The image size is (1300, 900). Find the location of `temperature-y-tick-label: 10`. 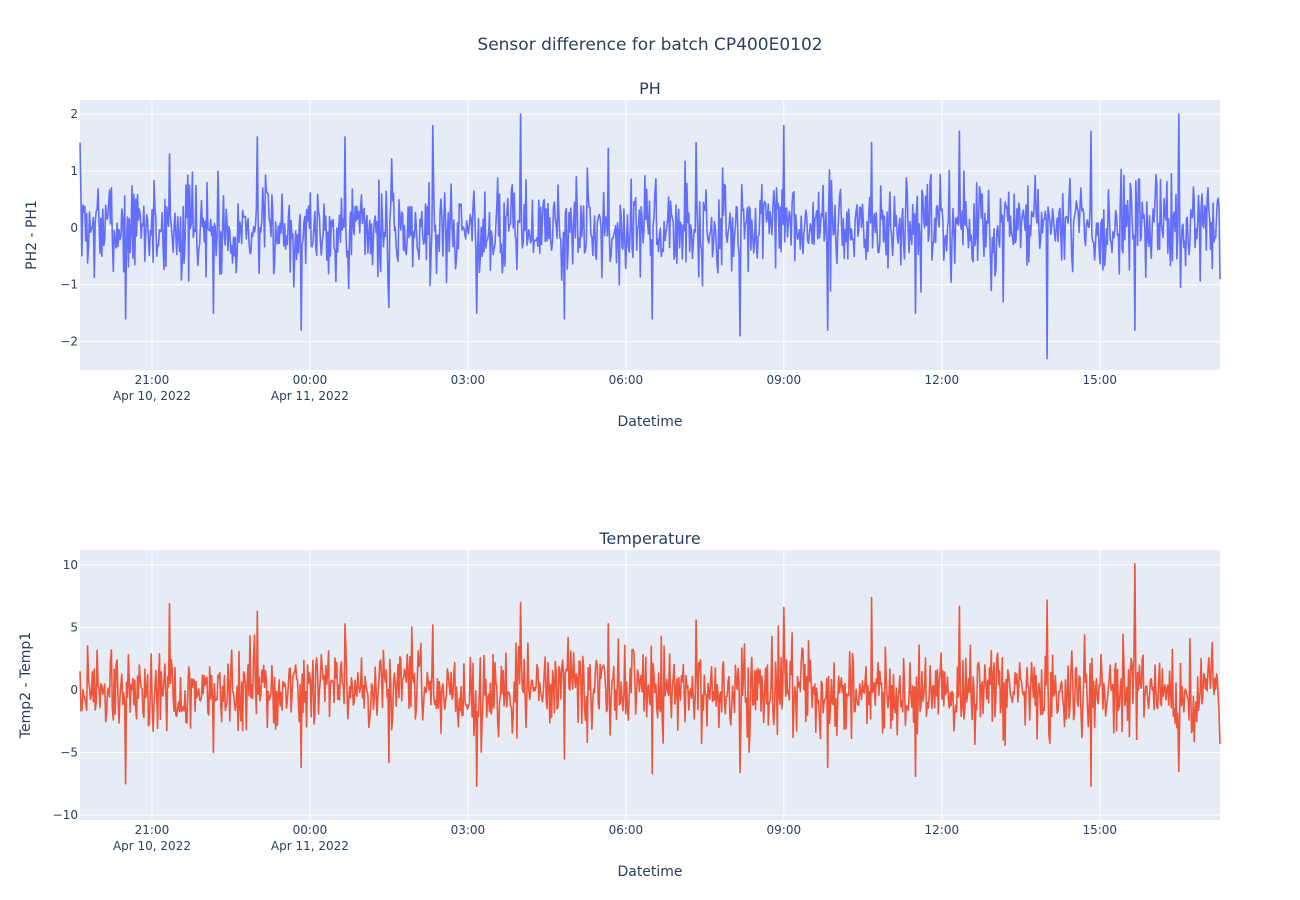

temperature-y-tick-label: 10 is located at coordinates (70, 565).